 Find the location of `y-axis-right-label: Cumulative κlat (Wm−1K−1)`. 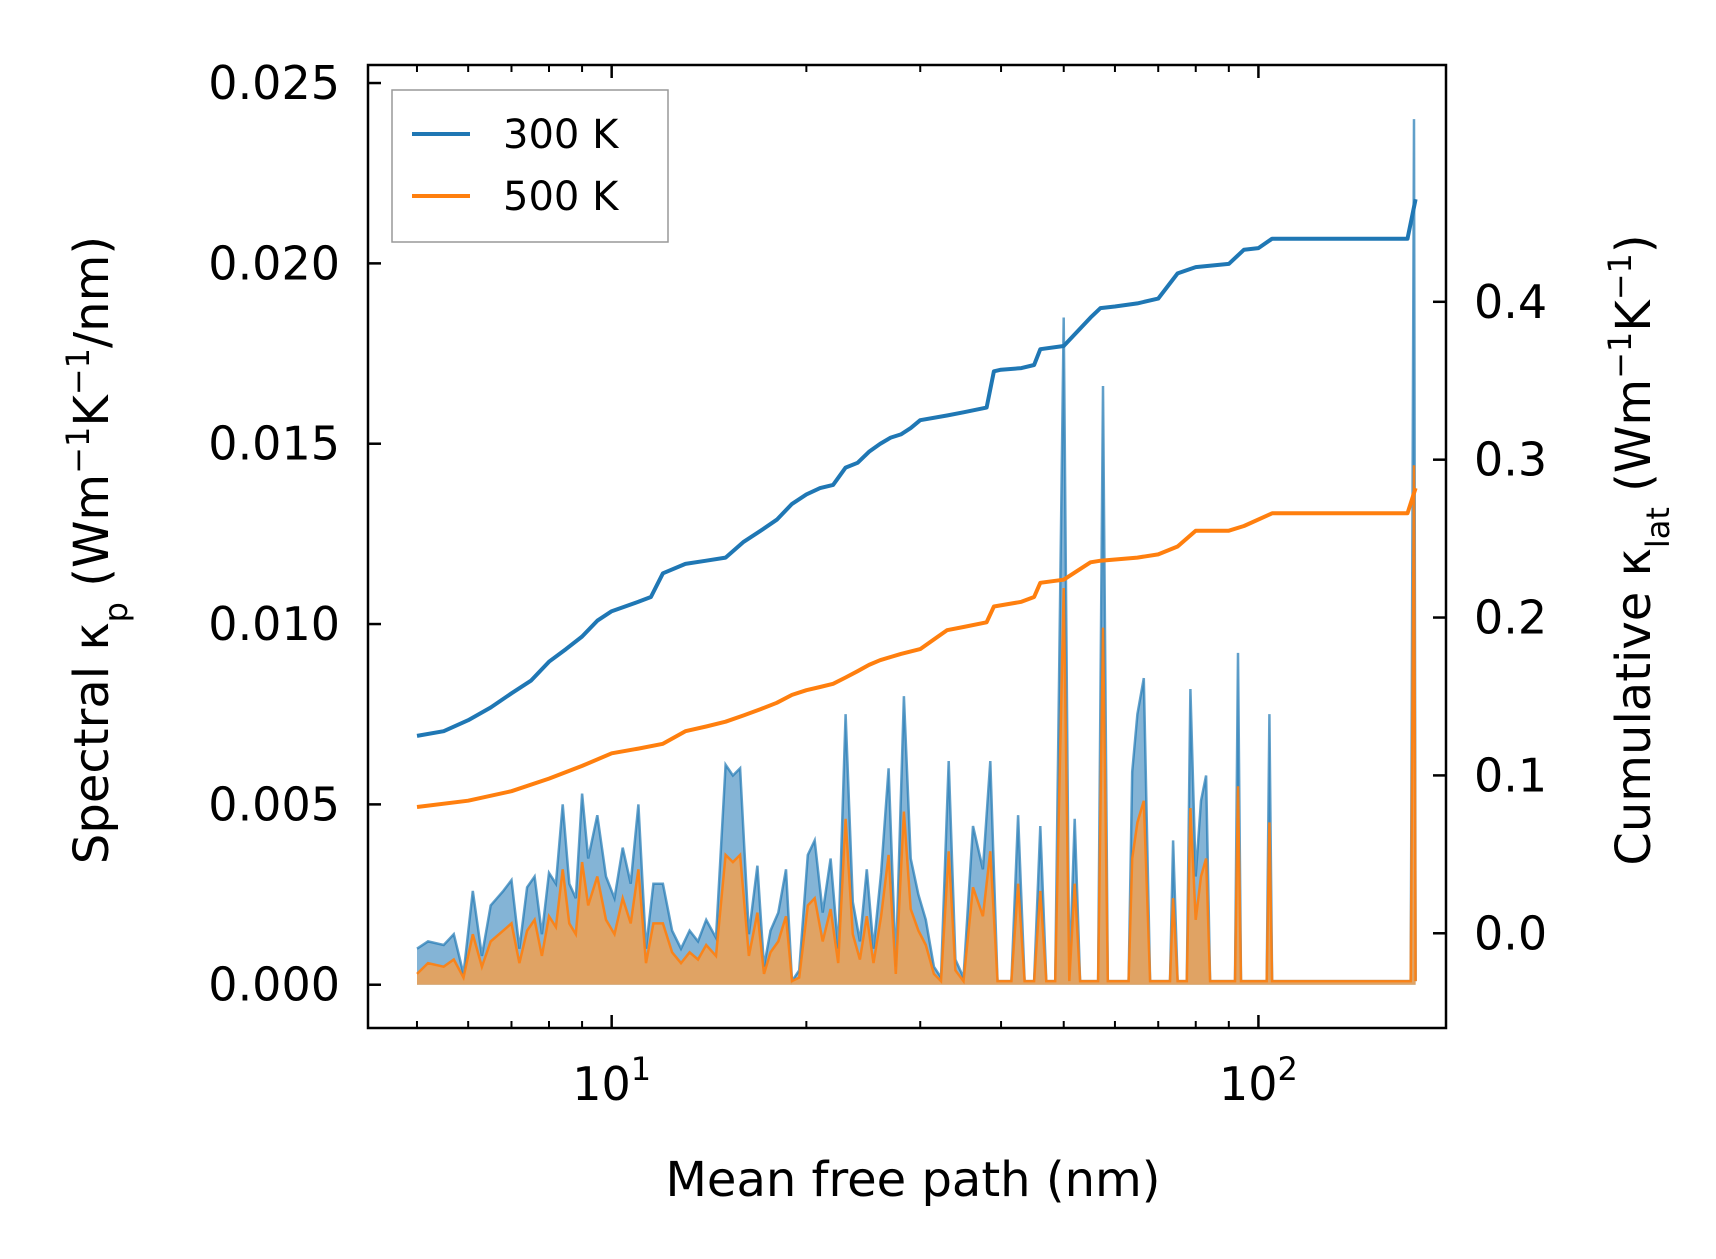

y-axis-right-label: Cumulative κlat (Wm−1K−1) is located at coordinates (1639, 549).